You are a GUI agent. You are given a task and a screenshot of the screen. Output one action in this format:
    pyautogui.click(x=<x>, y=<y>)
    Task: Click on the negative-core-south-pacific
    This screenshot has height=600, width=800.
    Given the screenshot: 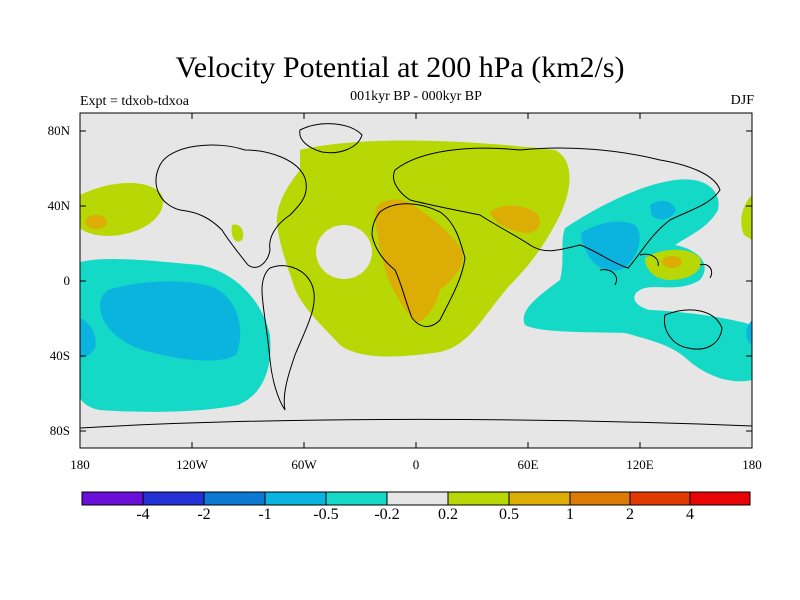 What is the action you would take?
    pyautogui.click(x=170, y=321)
    